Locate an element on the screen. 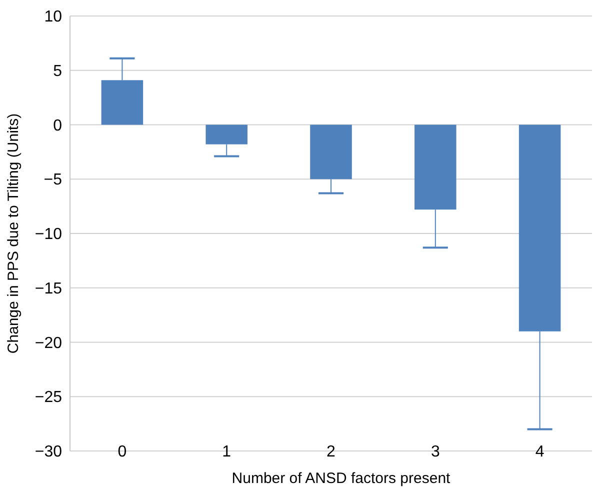 This screenshot has height=487, width=600. y-tick-label: −10 is located at coordinates (48, 235).